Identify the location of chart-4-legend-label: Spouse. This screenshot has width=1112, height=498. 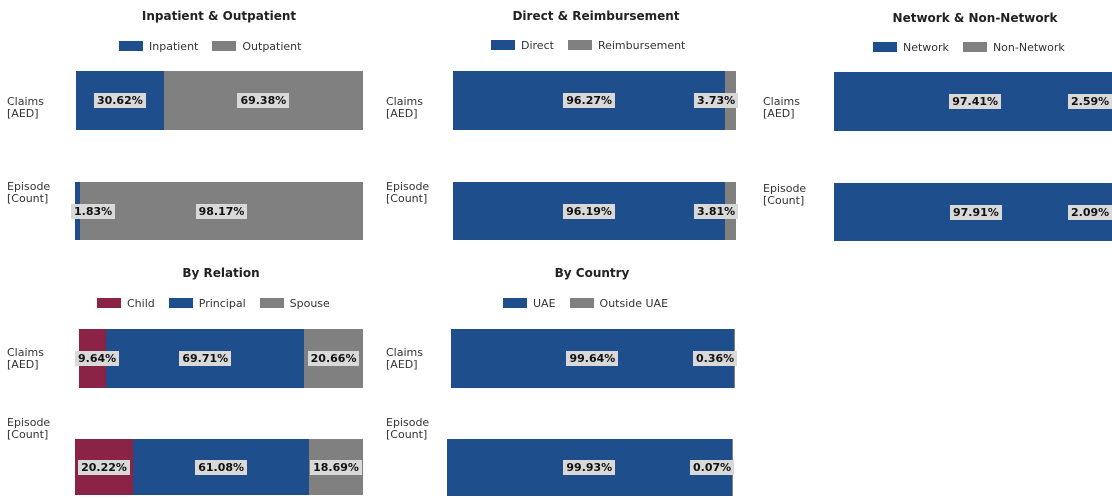
(309, 303).